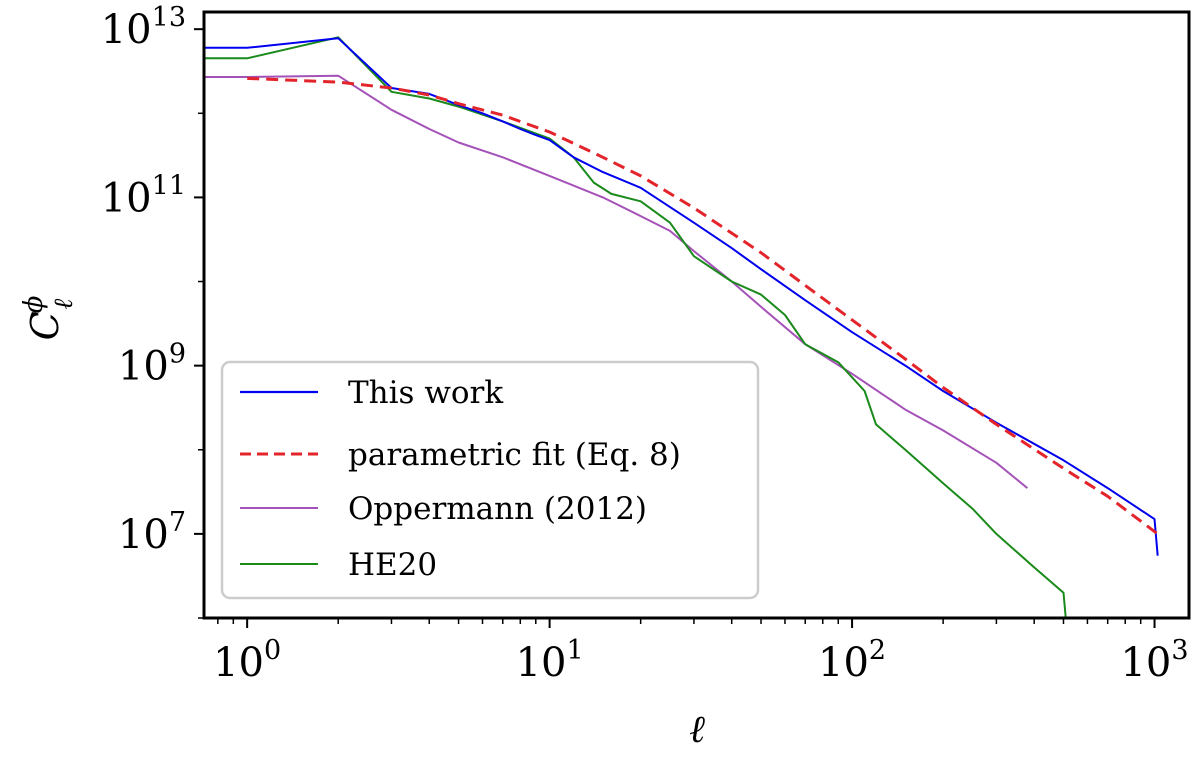 Image resolution: width=1200 pixels, height=757 pixels. What do you see at coordinates (1154, 660) in the screenshot?
I see `x-tick-label: 103` at bounding box center [1154, 660].